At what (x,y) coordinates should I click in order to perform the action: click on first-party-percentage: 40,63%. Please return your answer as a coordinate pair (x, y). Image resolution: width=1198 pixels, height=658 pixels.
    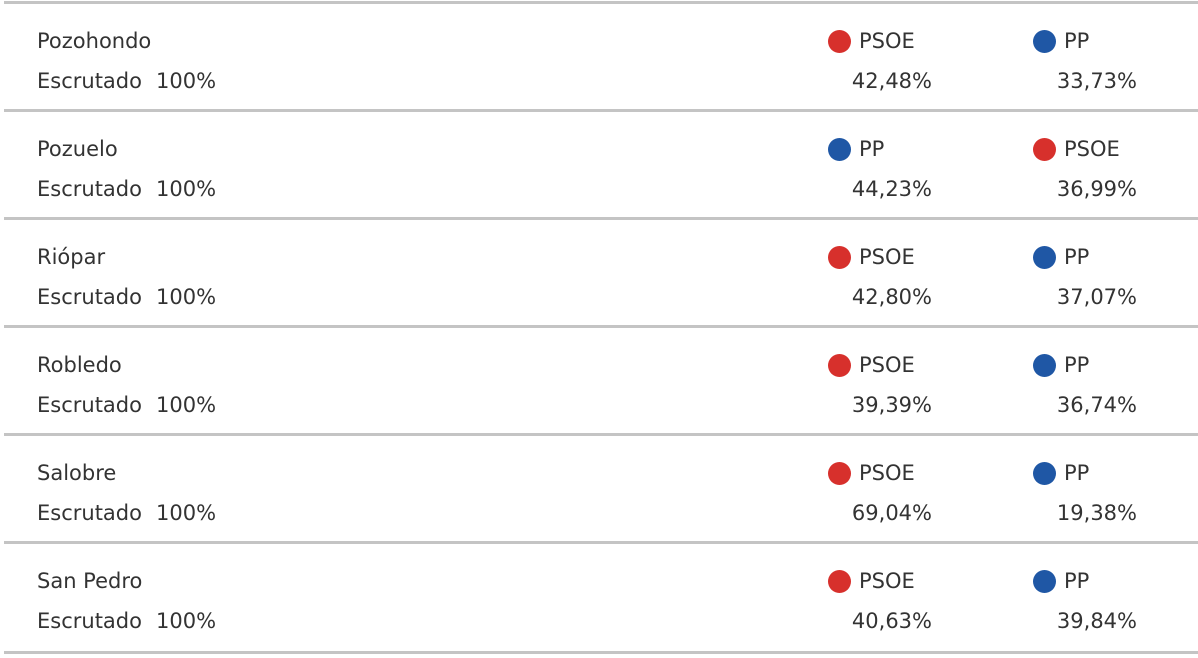
    Looking at the image, I should click on (891, 621).